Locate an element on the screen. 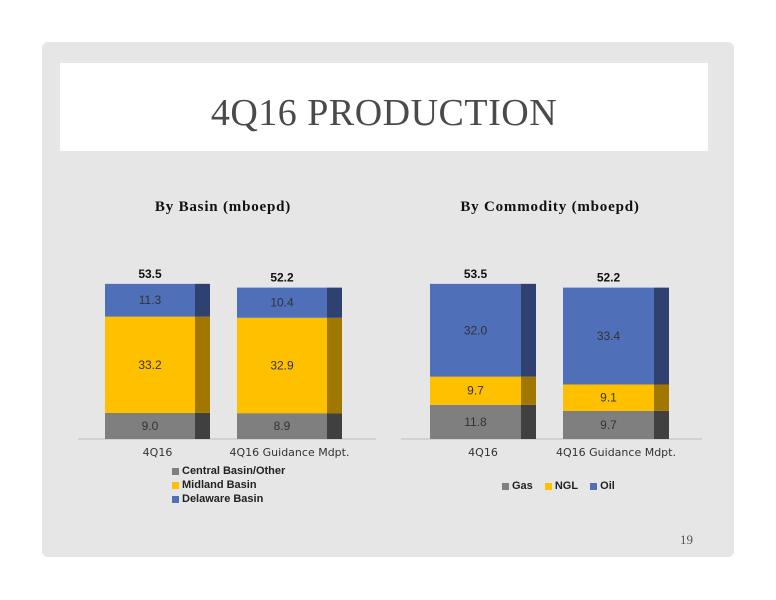  data-label: 9.1 is located at coordinates (608, 398).